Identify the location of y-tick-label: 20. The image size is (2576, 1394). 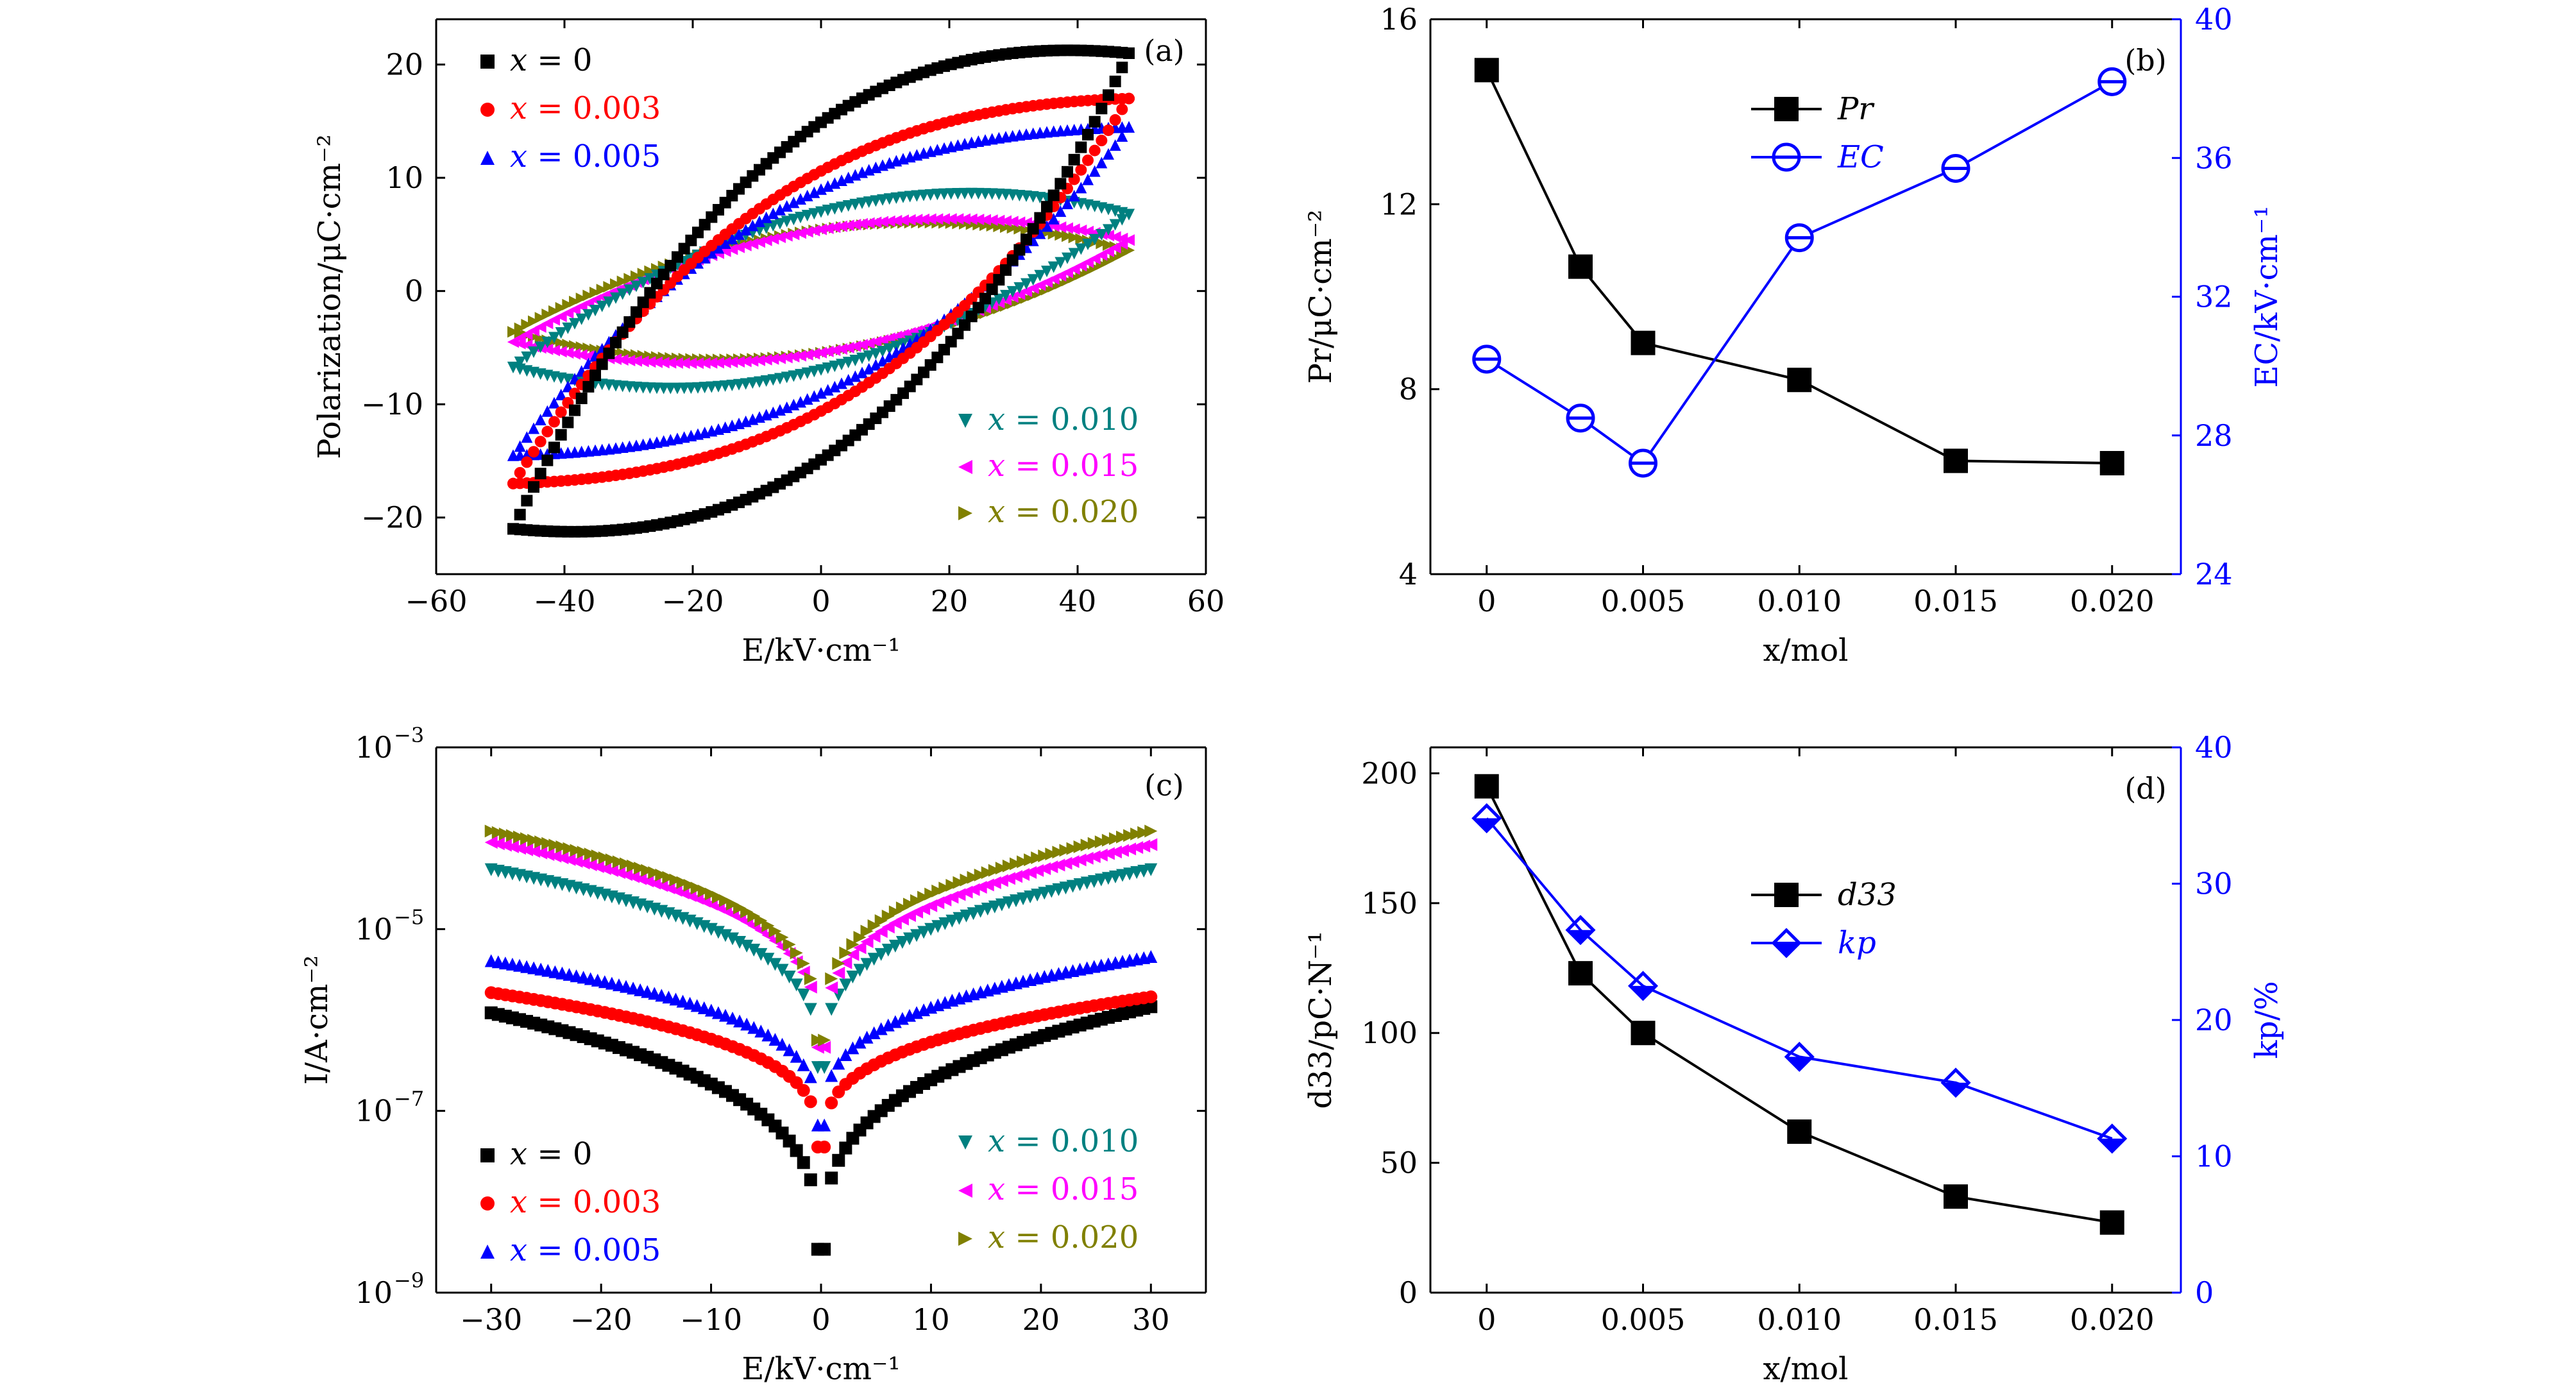
(404, 64).